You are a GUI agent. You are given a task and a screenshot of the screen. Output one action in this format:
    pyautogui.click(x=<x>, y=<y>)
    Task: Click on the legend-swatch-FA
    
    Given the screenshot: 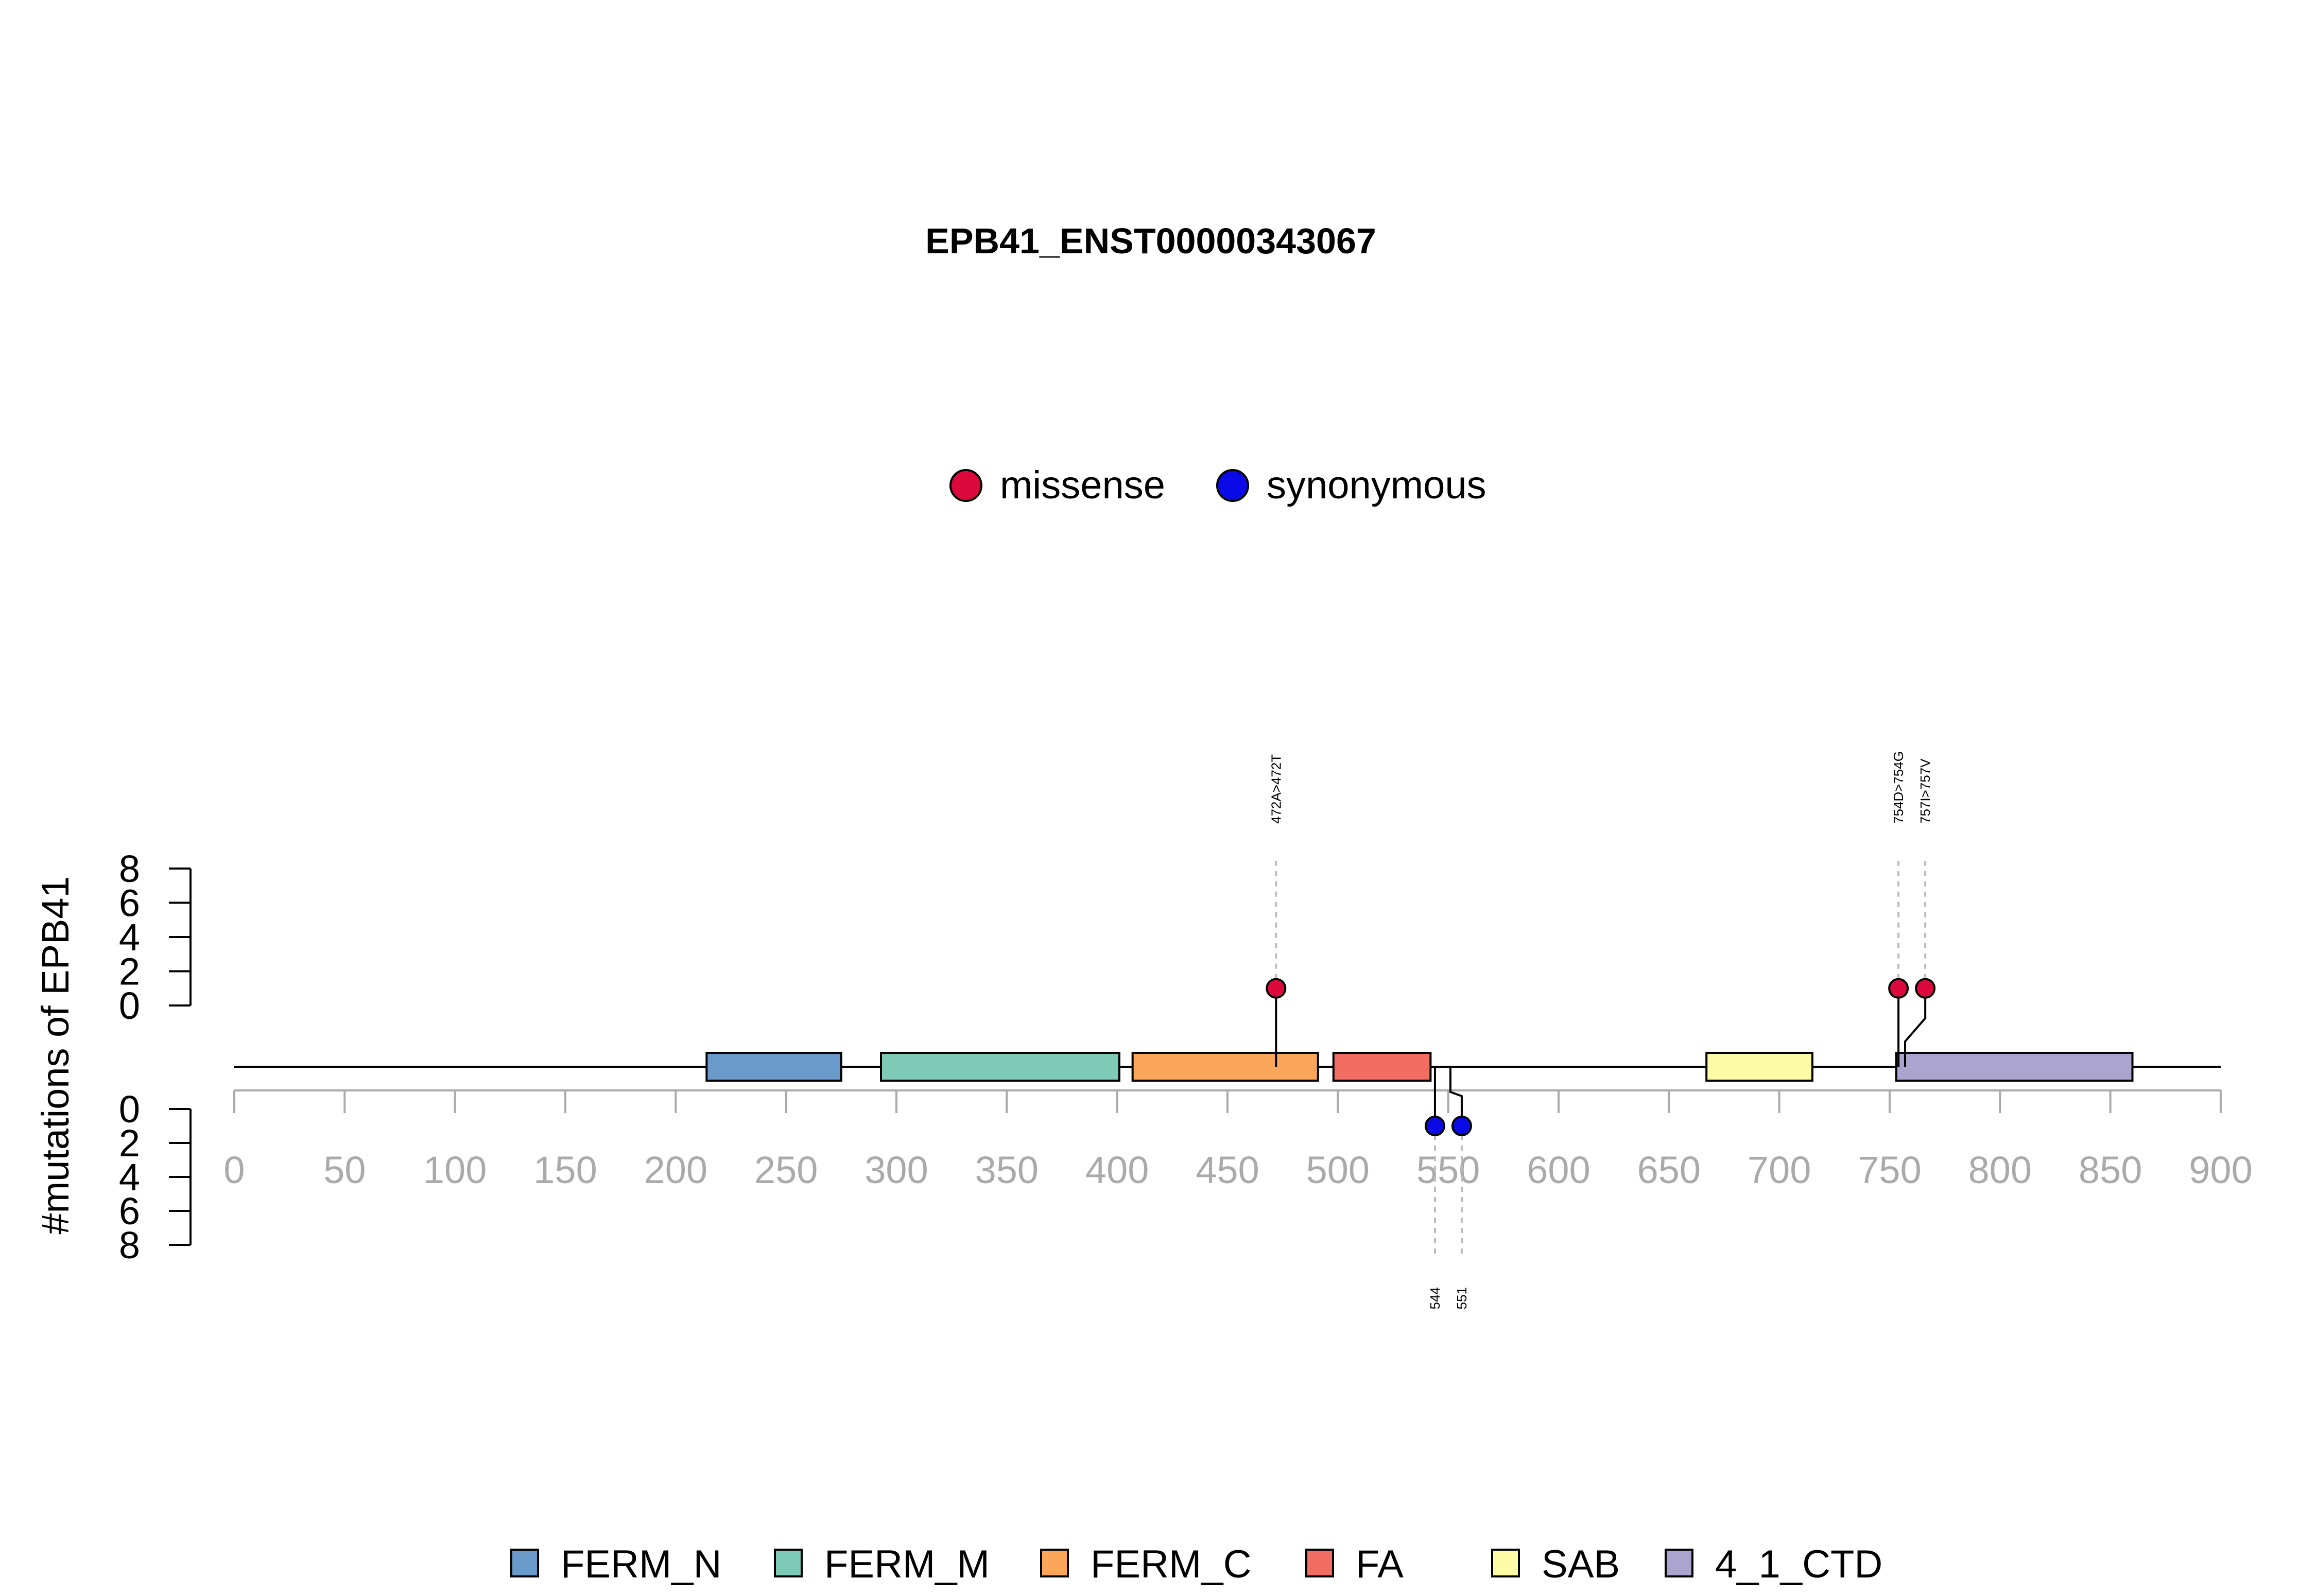 What is the action you would take?
    pyautogui.click(x=1319, y=1563)
    